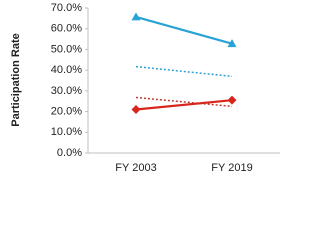  I want to click on y-tick-label: 30.0%, so click(66, 91).